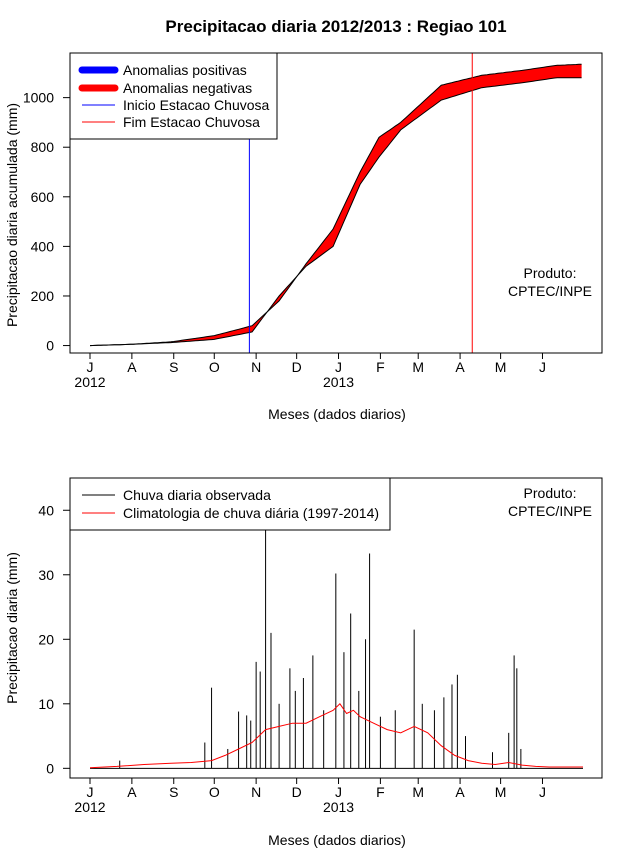 This screenshot has height=855, width=640. Describe the element at coordinates (12, 215) in the screenshot. I see `y-axis-label-1: Precipitacao diaria acumulada (mm)` at that location.